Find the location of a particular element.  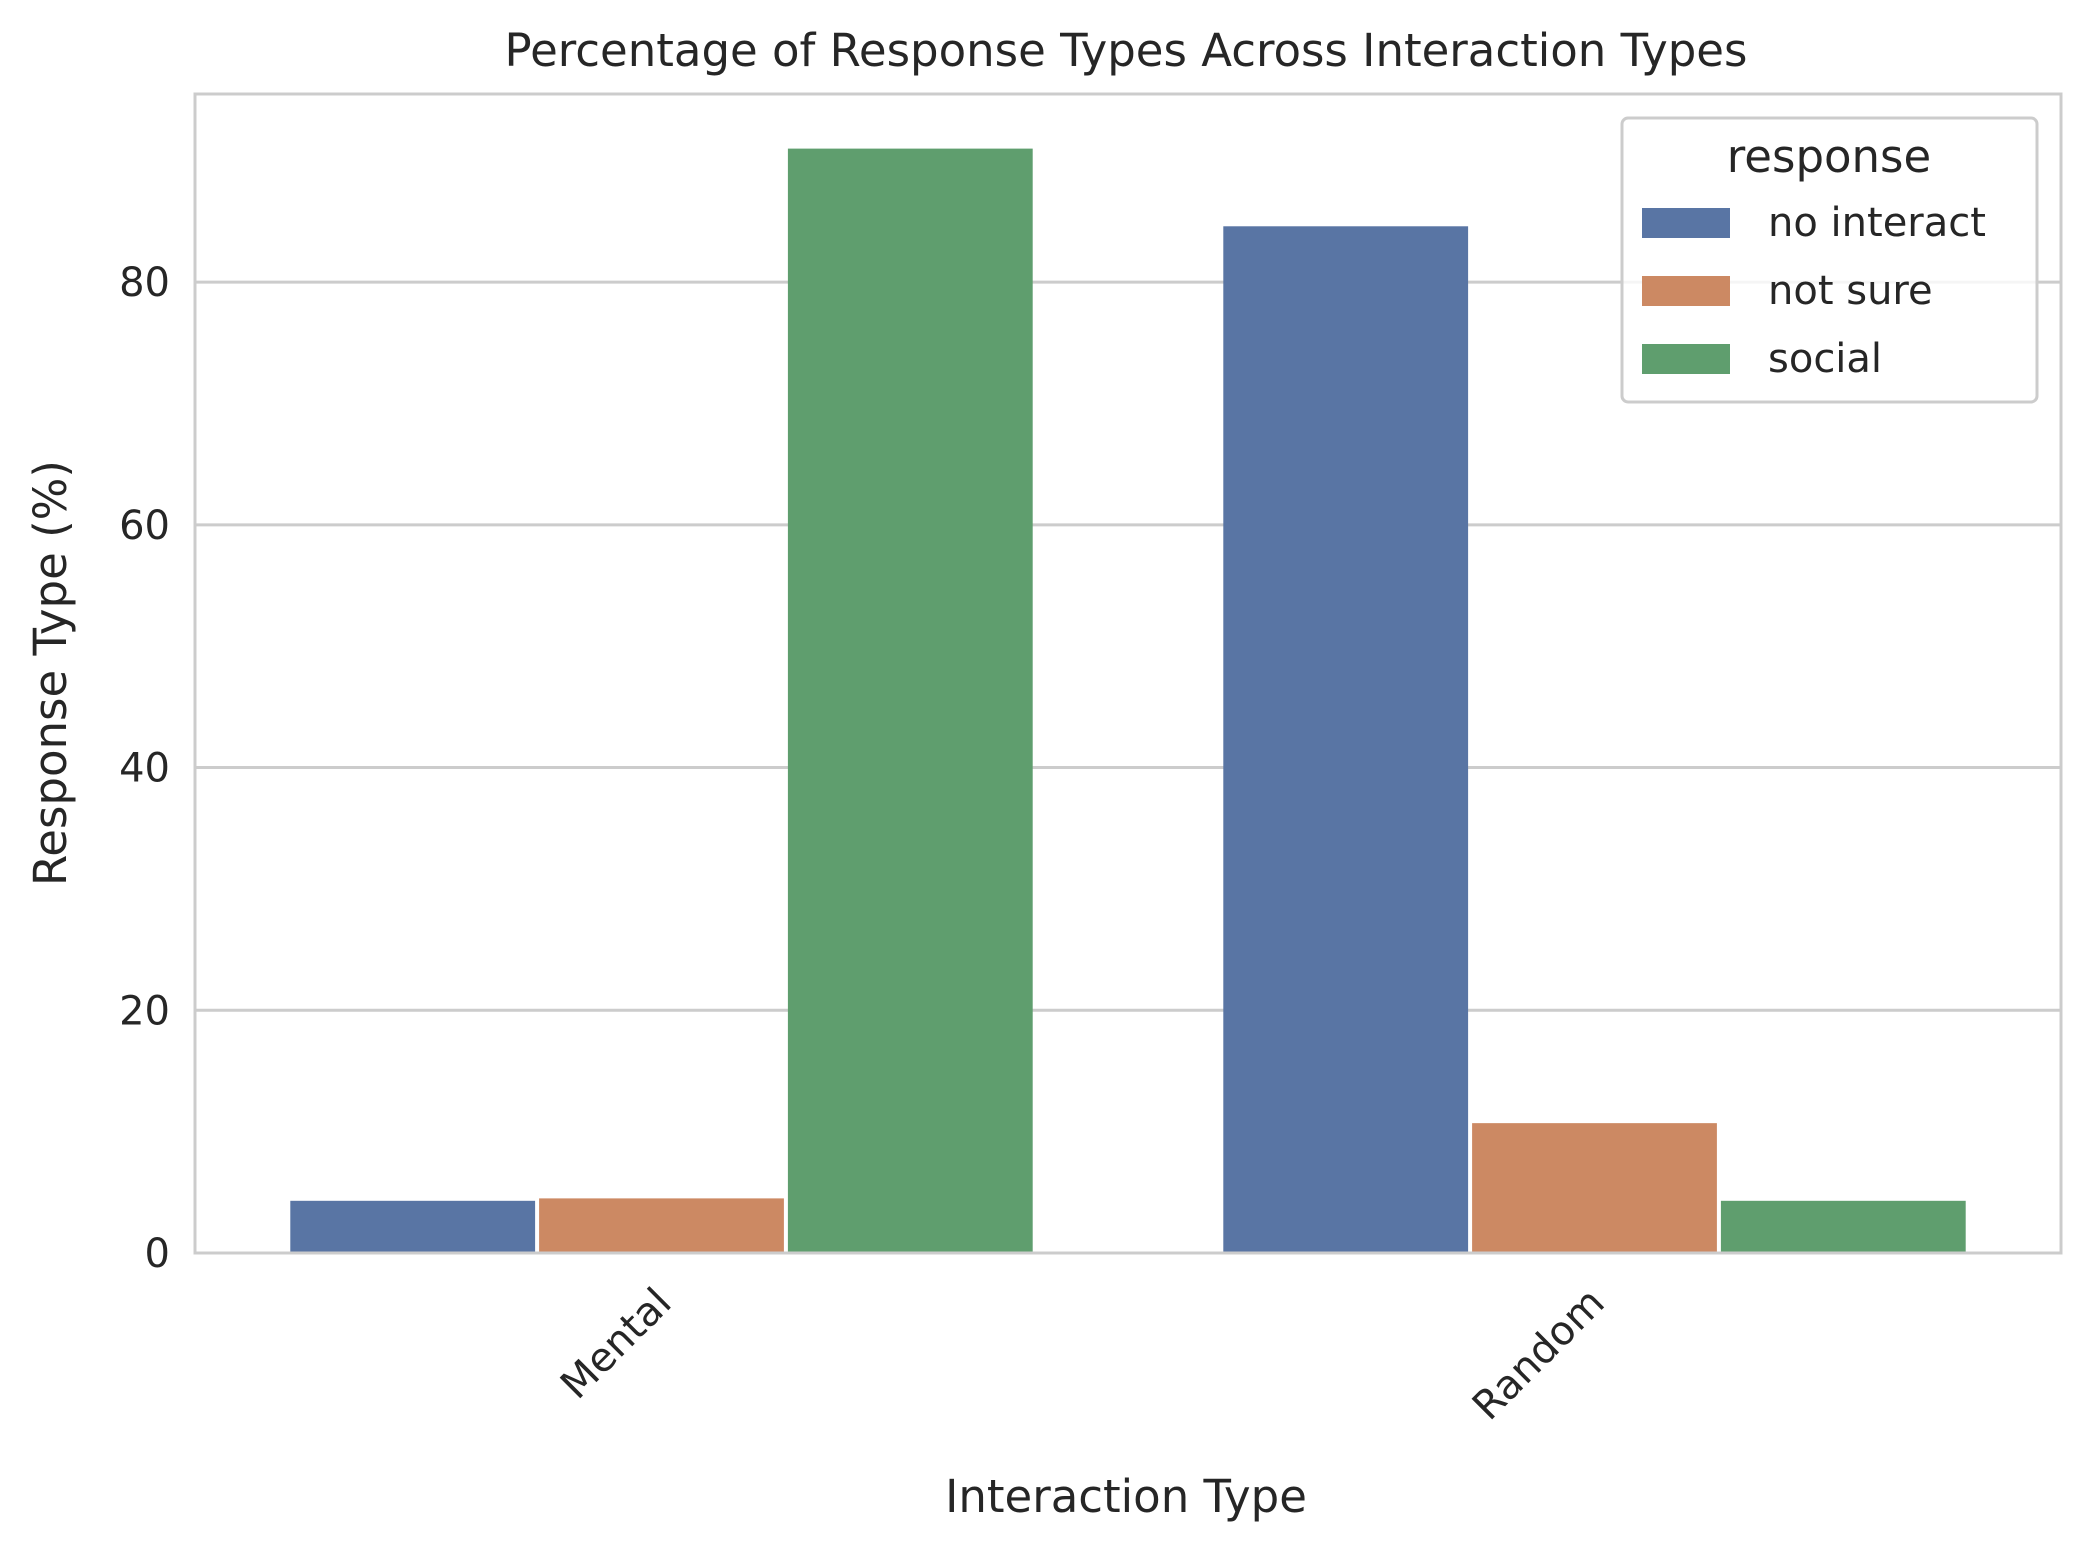

legend-label: not sure is located at coordinates (1850, 291).